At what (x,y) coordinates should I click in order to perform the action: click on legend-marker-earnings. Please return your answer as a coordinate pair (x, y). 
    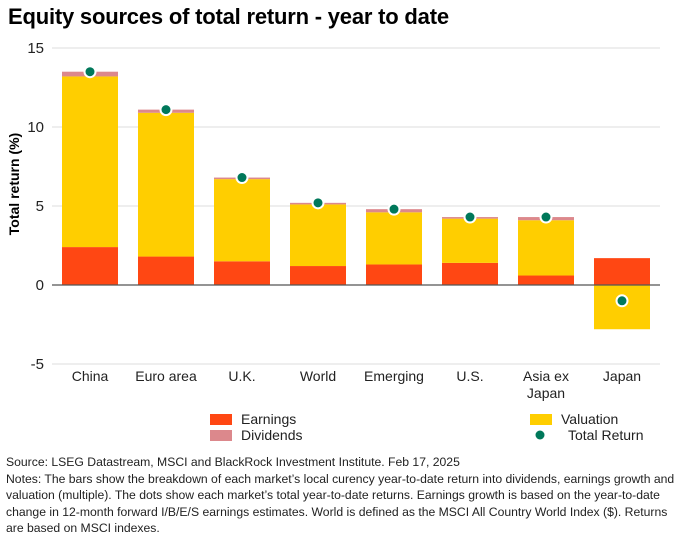
    Looking at the image, I should click on (221, 419).